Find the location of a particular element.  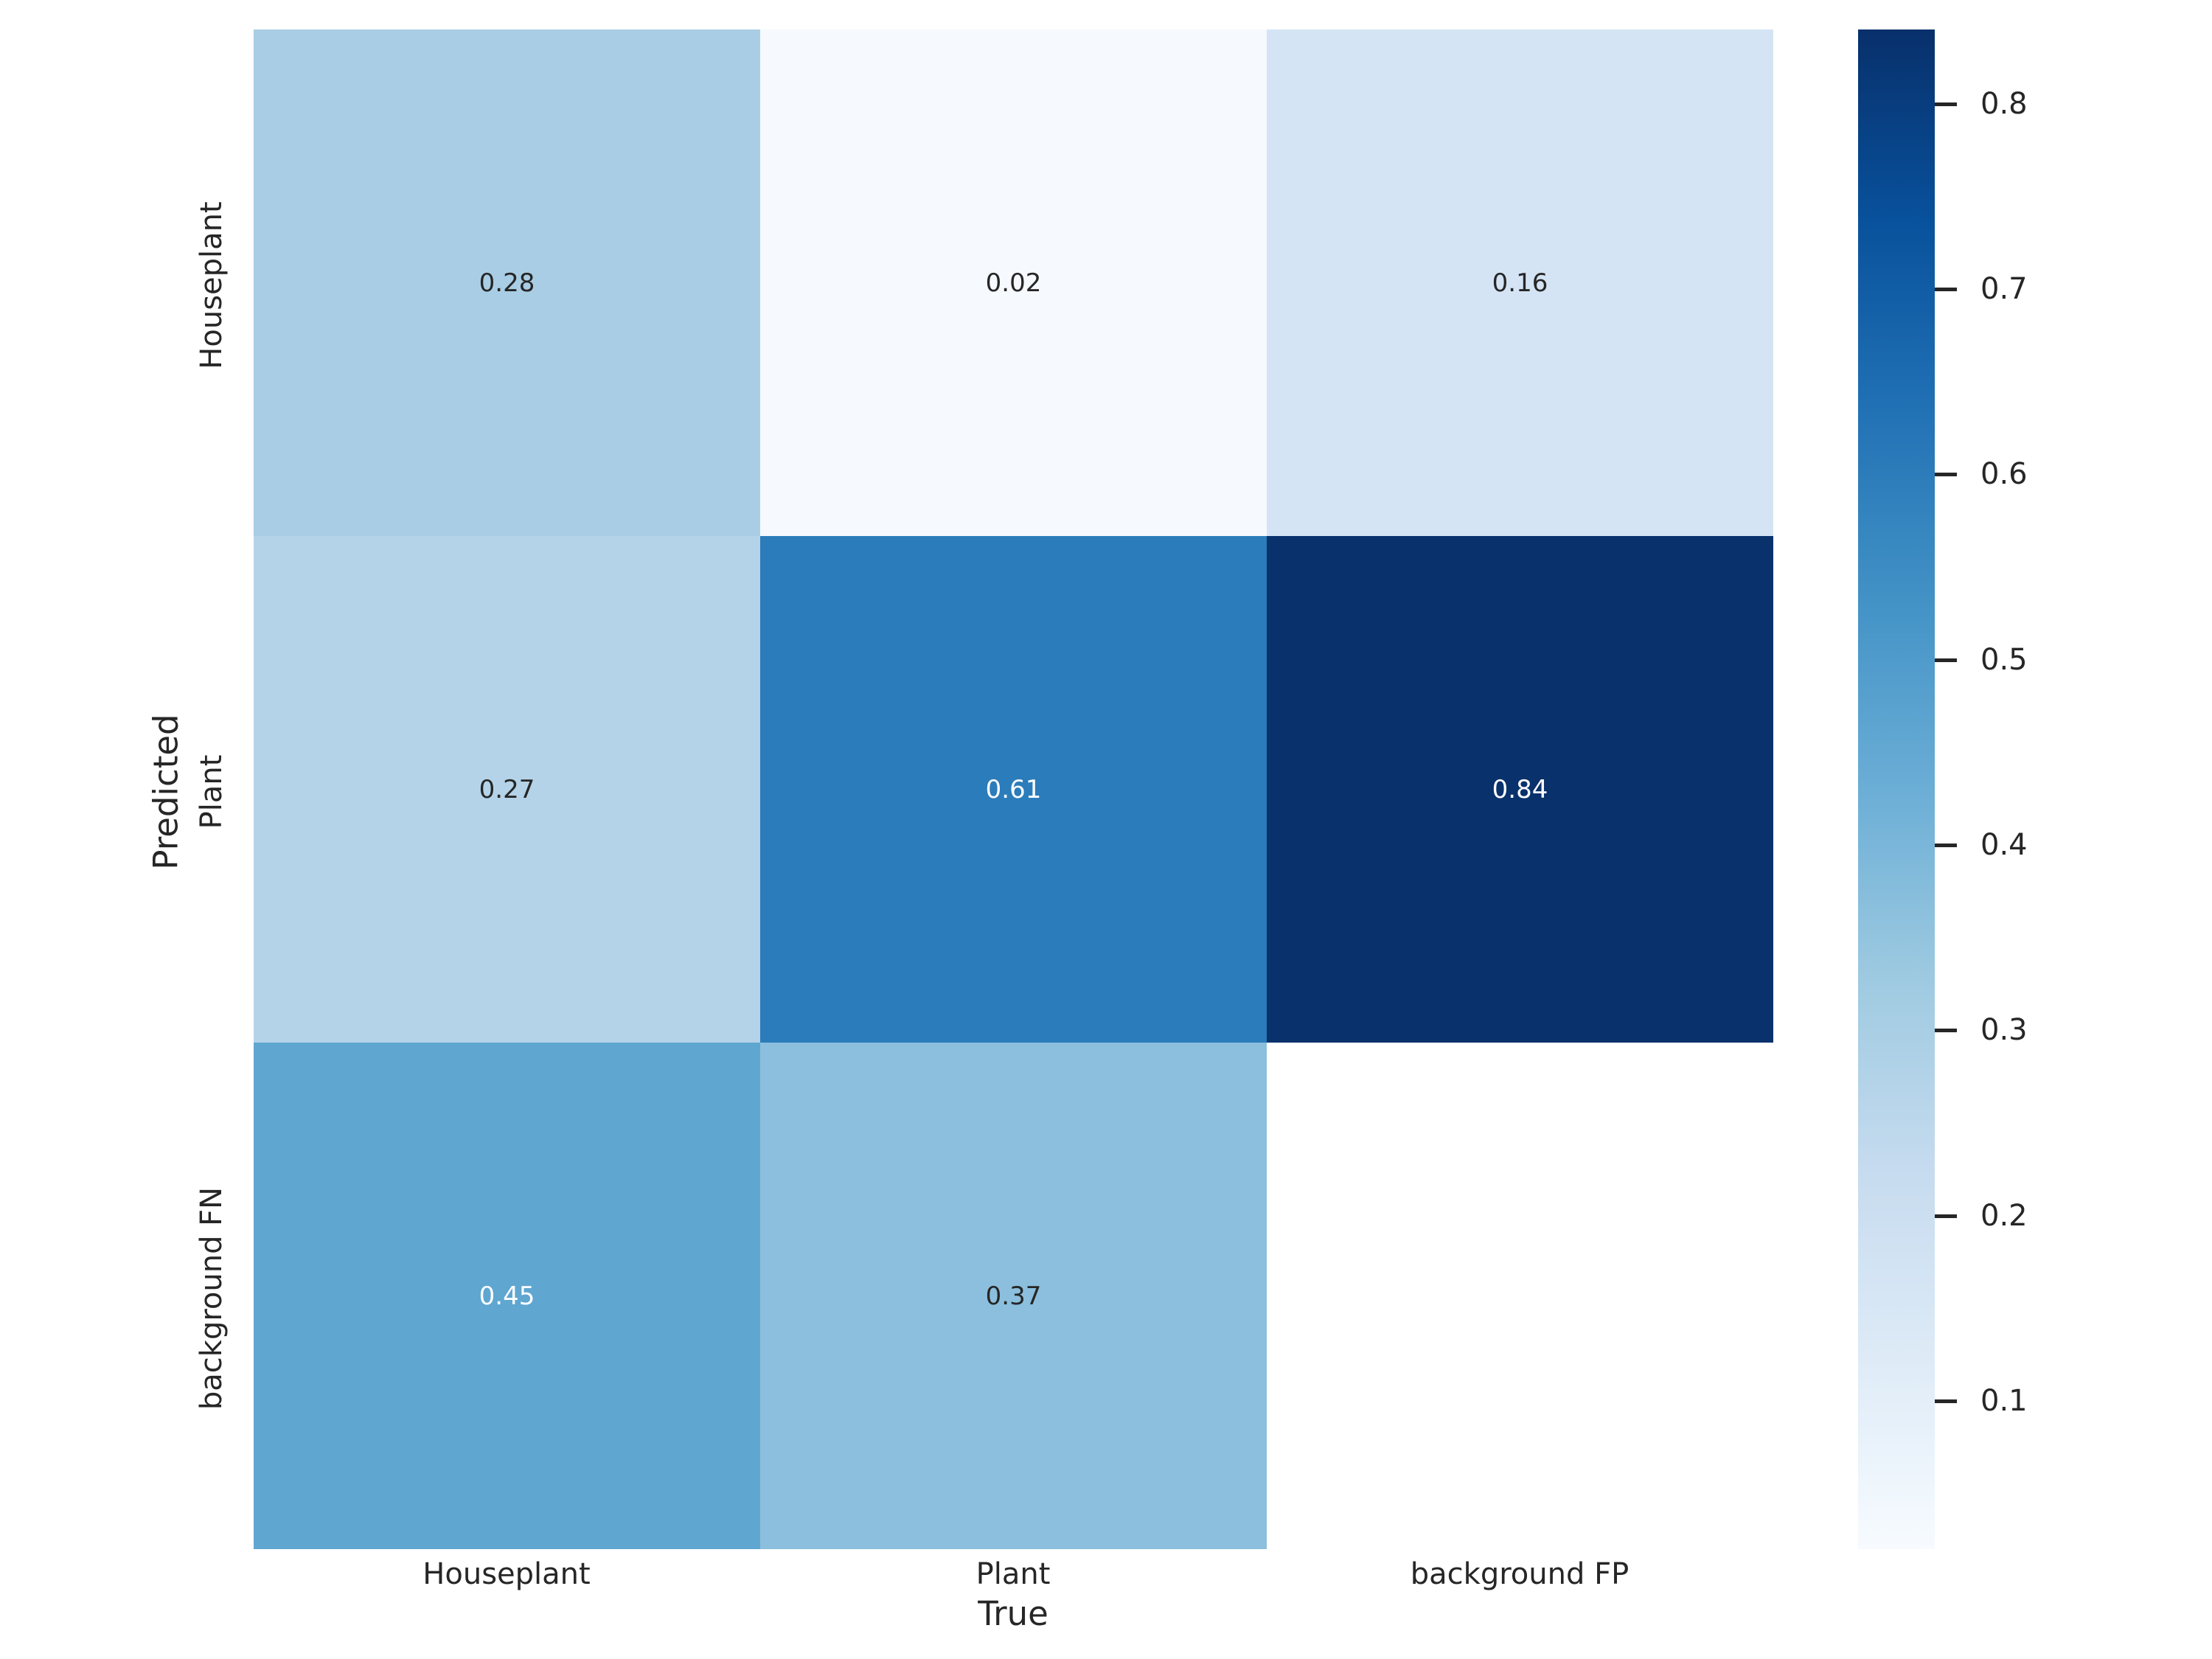

x-tick-houseplant: Houseplant is located at coordinates (506, 1574).